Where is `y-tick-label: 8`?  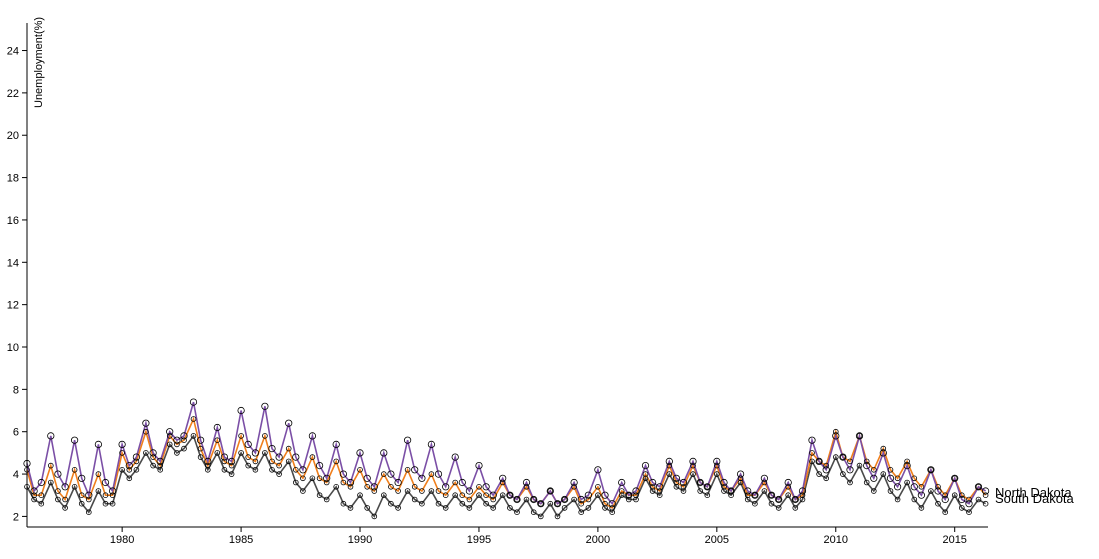 y-tick-label: 8 is located at coordinates (16, 390).